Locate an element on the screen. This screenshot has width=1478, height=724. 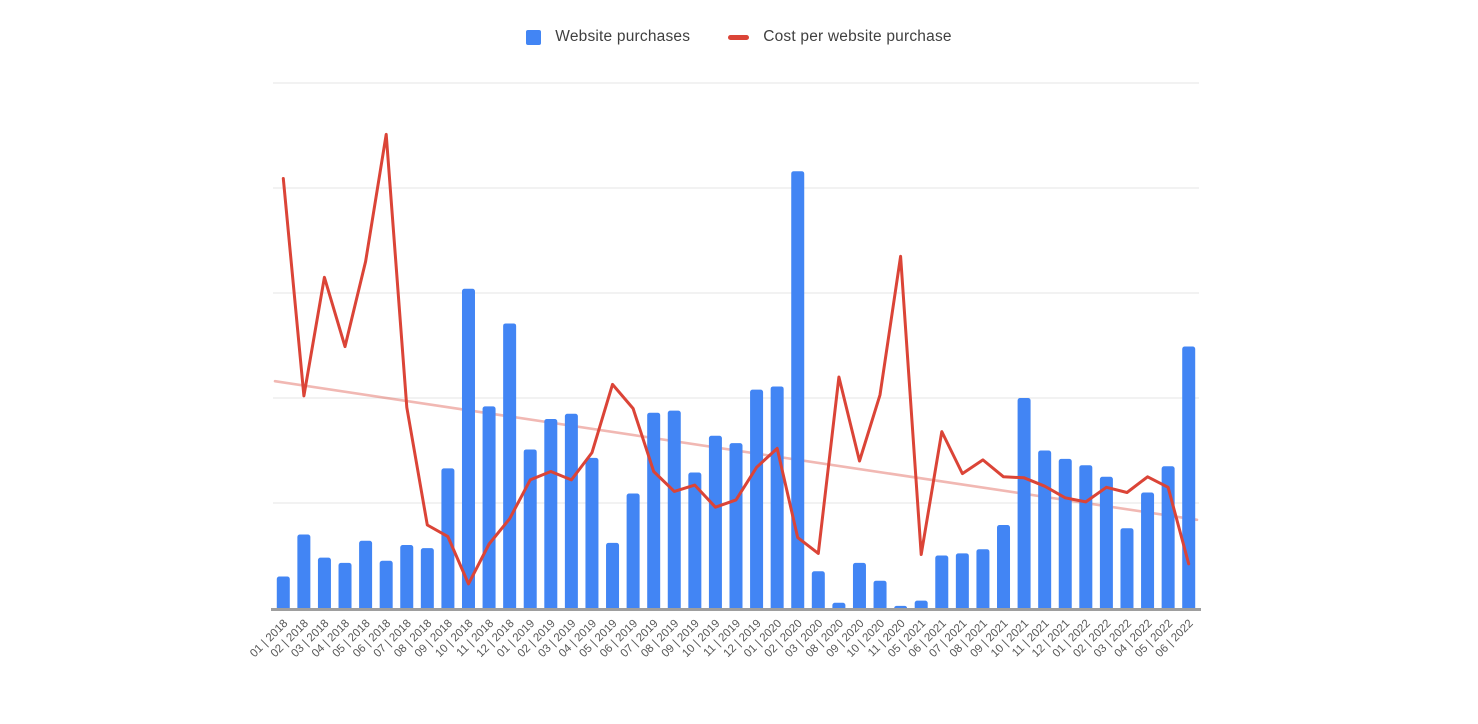
legend-label-cost-per-purchase: Cost per website purchase is located at coordinates (857, 36).